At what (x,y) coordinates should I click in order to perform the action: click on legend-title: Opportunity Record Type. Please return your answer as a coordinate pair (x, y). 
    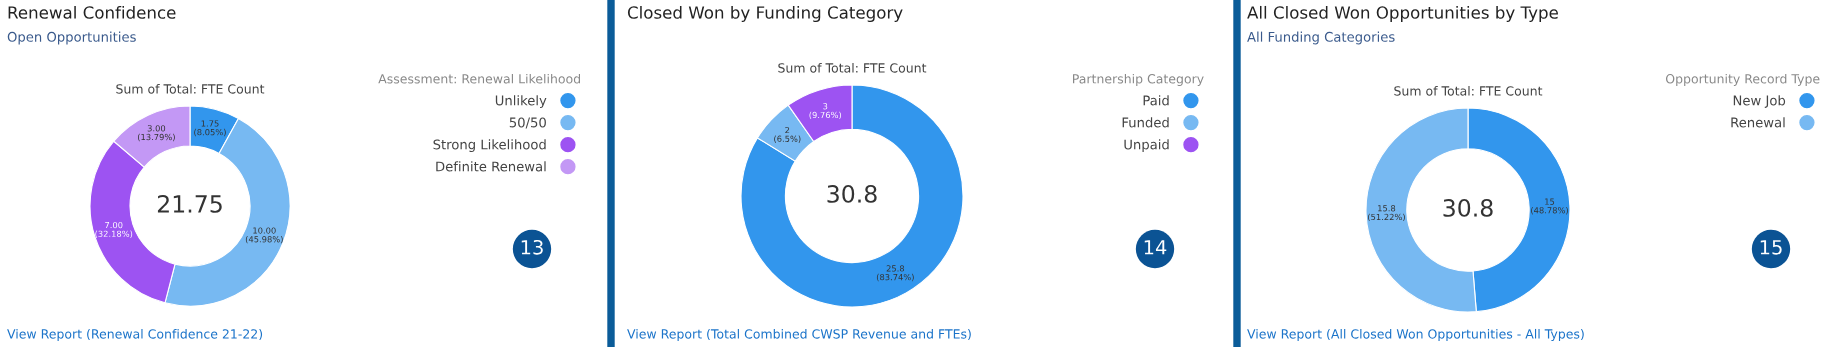
    Looking at the image, I should click on (1742, 79).